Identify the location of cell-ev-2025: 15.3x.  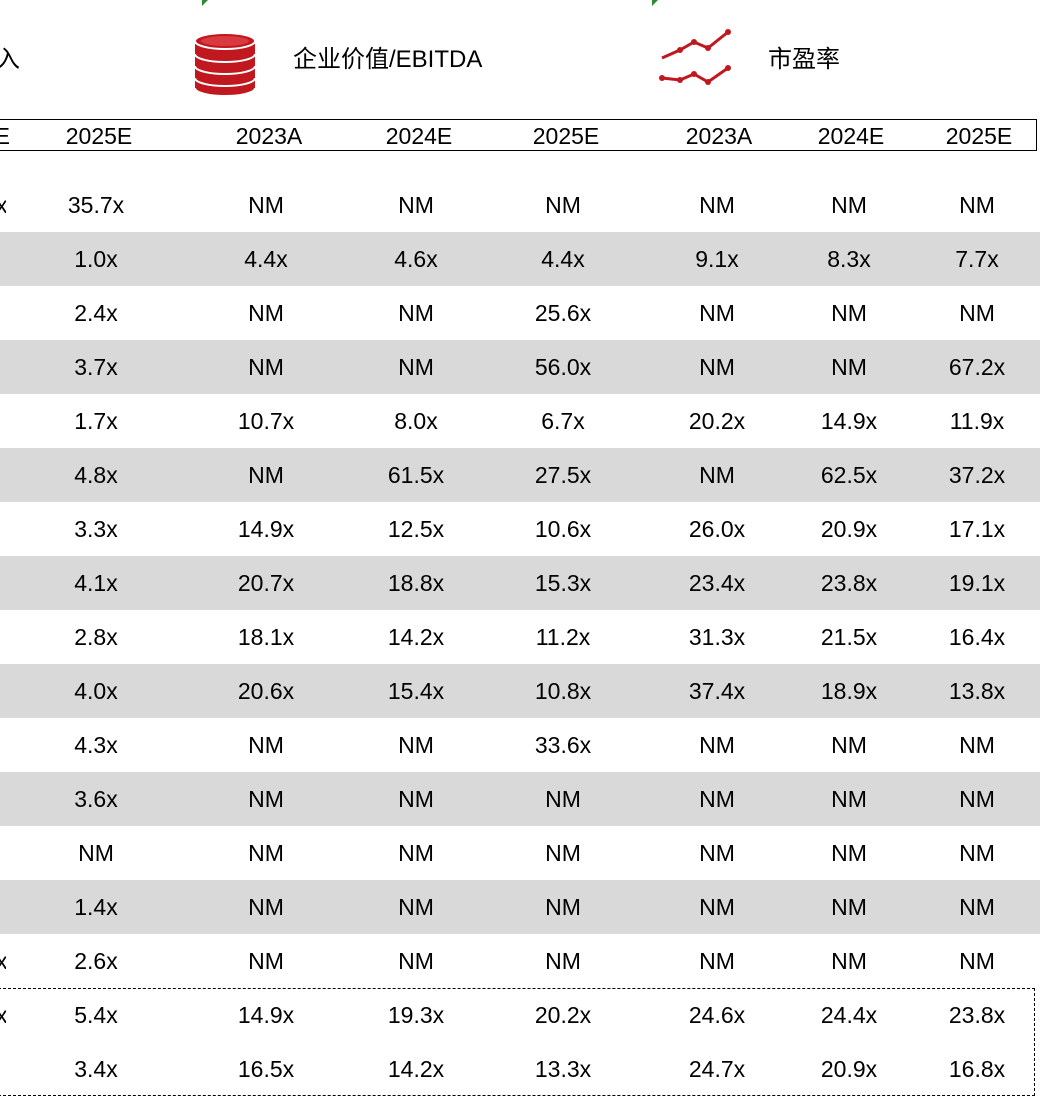
(563, 583).